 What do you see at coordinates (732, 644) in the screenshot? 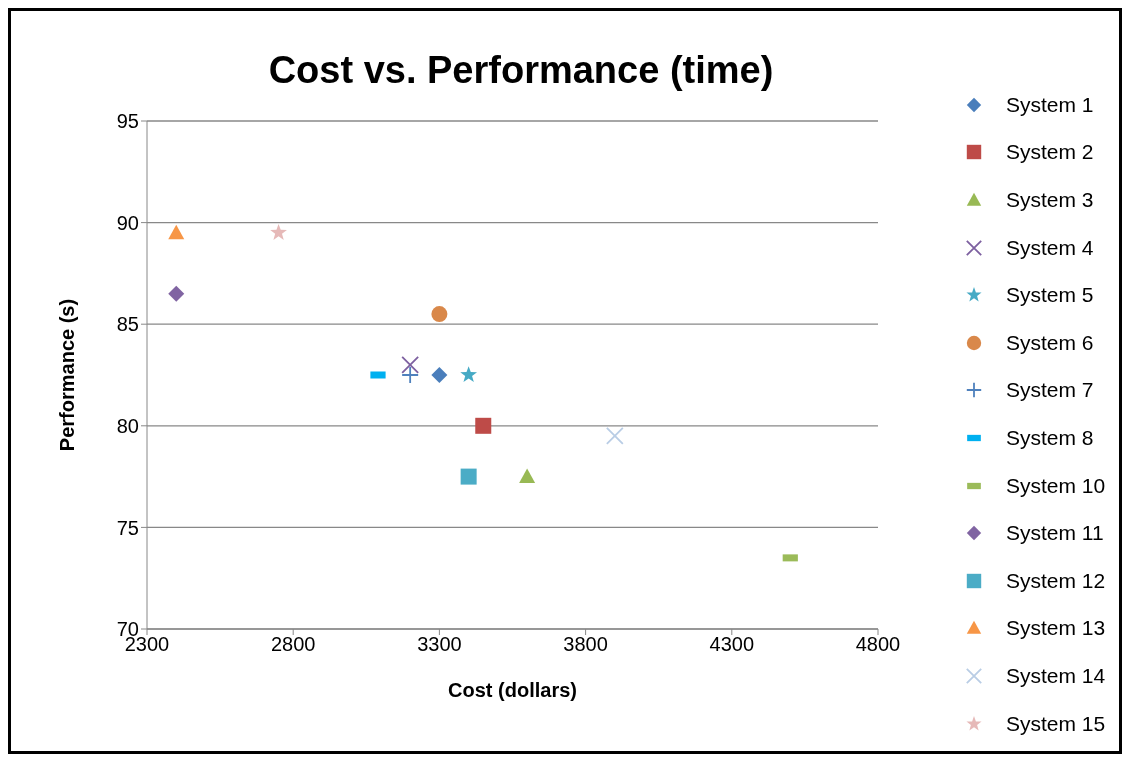
I see `x-tick-label: 4300` at bounding box center [732, 644].